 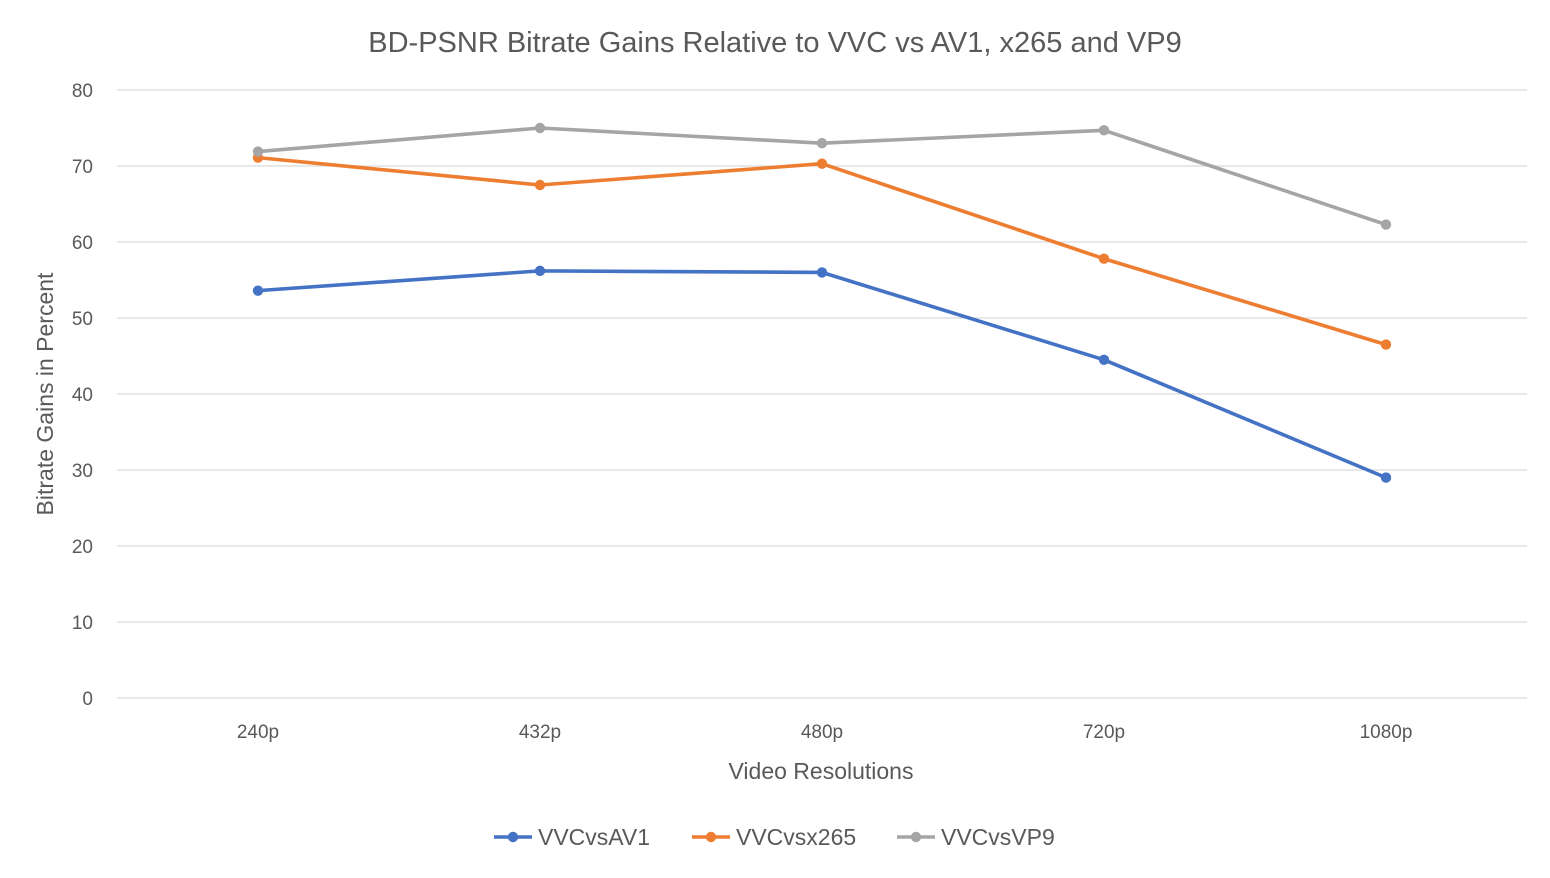 I want to click on legend-marker-VVCvsx265, so click(x=711, y=837).